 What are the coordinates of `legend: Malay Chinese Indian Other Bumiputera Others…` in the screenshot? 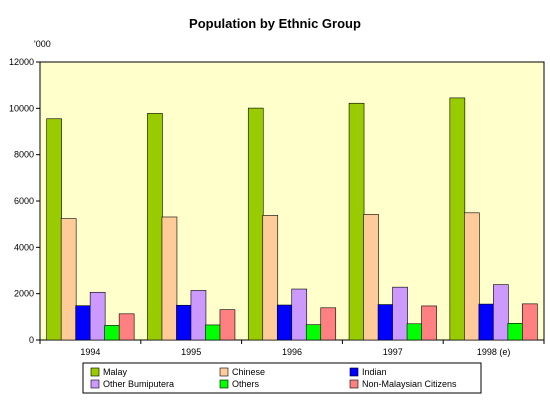 It's located at (282, 378).